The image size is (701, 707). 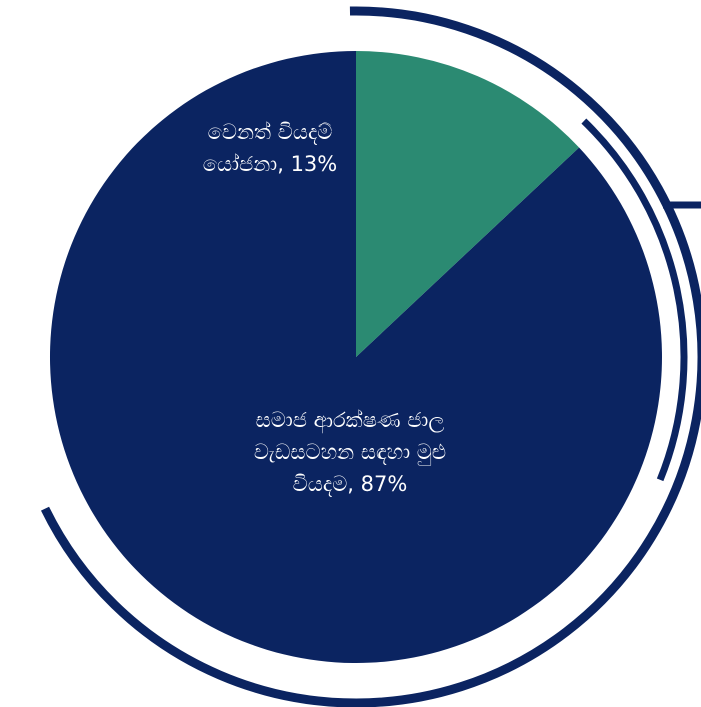 I want to click on slice-label-line: වැඩසටහන සඳහා මුළු, so click(x=350, y=452).